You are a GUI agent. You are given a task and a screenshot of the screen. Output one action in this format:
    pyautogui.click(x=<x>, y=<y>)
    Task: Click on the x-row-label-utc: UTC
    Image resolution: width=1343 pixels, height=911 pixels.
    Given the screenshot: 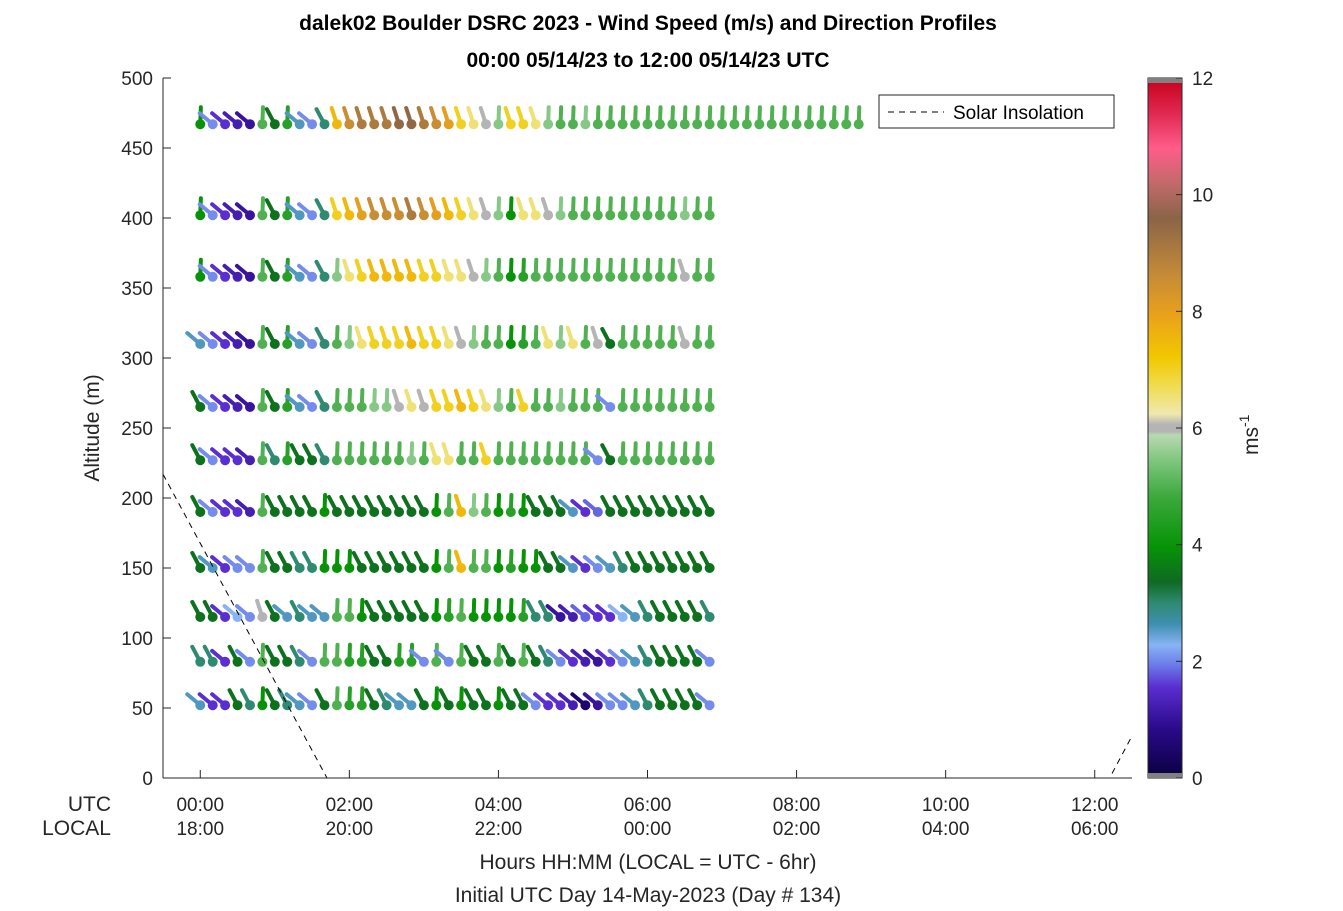 What is the action you would take?
    pyautogui.click(x=89, y=804)
    